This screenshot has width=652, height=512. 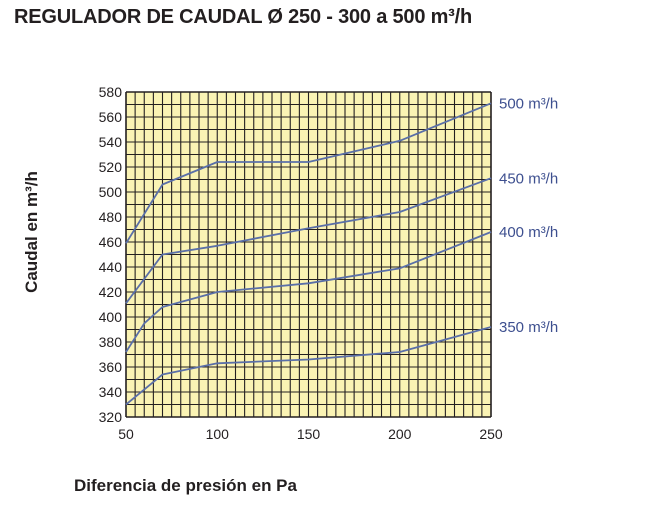 I want to click on x-tick-label: 150, so click(x=309, y=434).